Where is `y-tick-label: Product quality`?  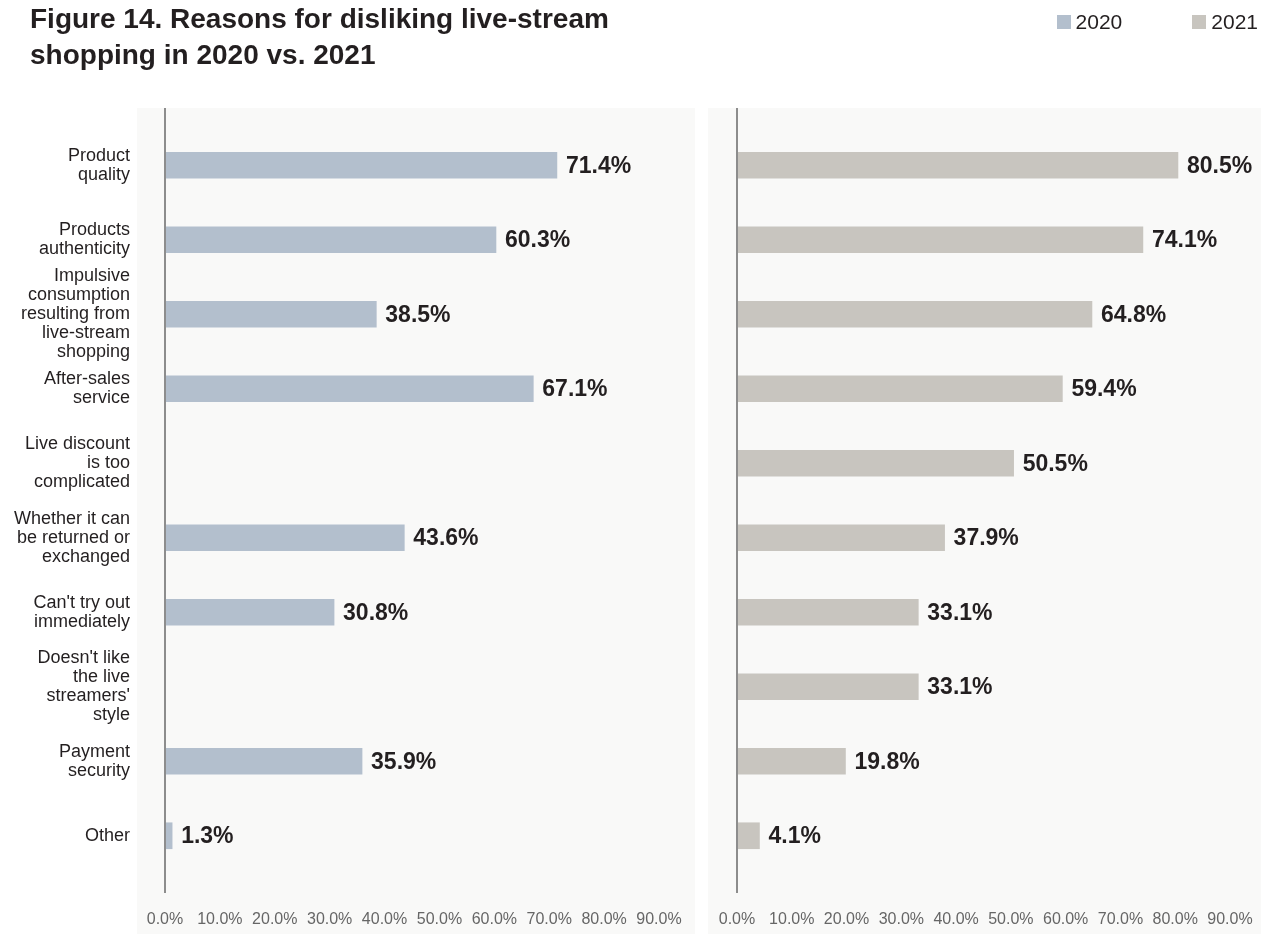
y-tick-label: Product quality is located at coordinates (98, 164).